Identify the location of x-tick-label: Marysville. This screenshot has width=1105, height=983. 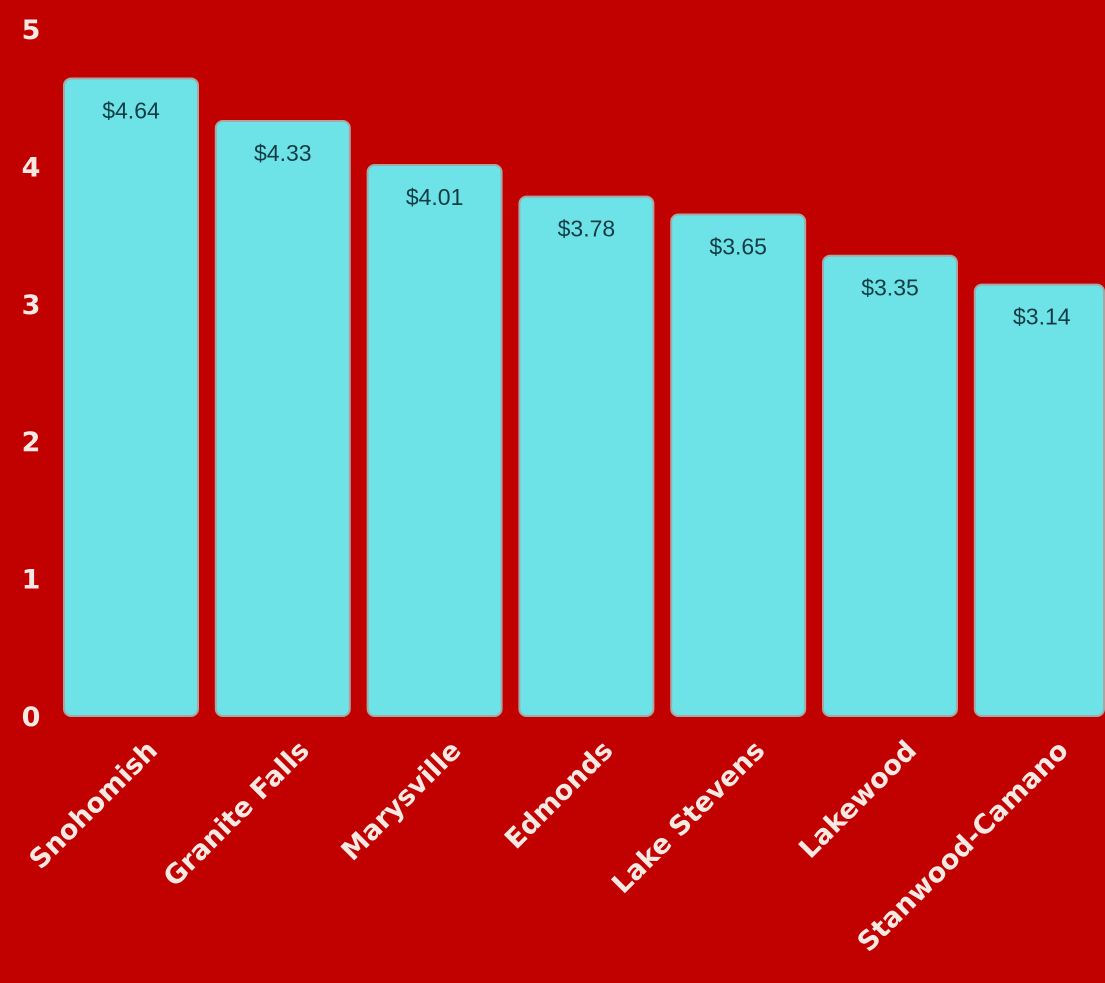
(401, 801).